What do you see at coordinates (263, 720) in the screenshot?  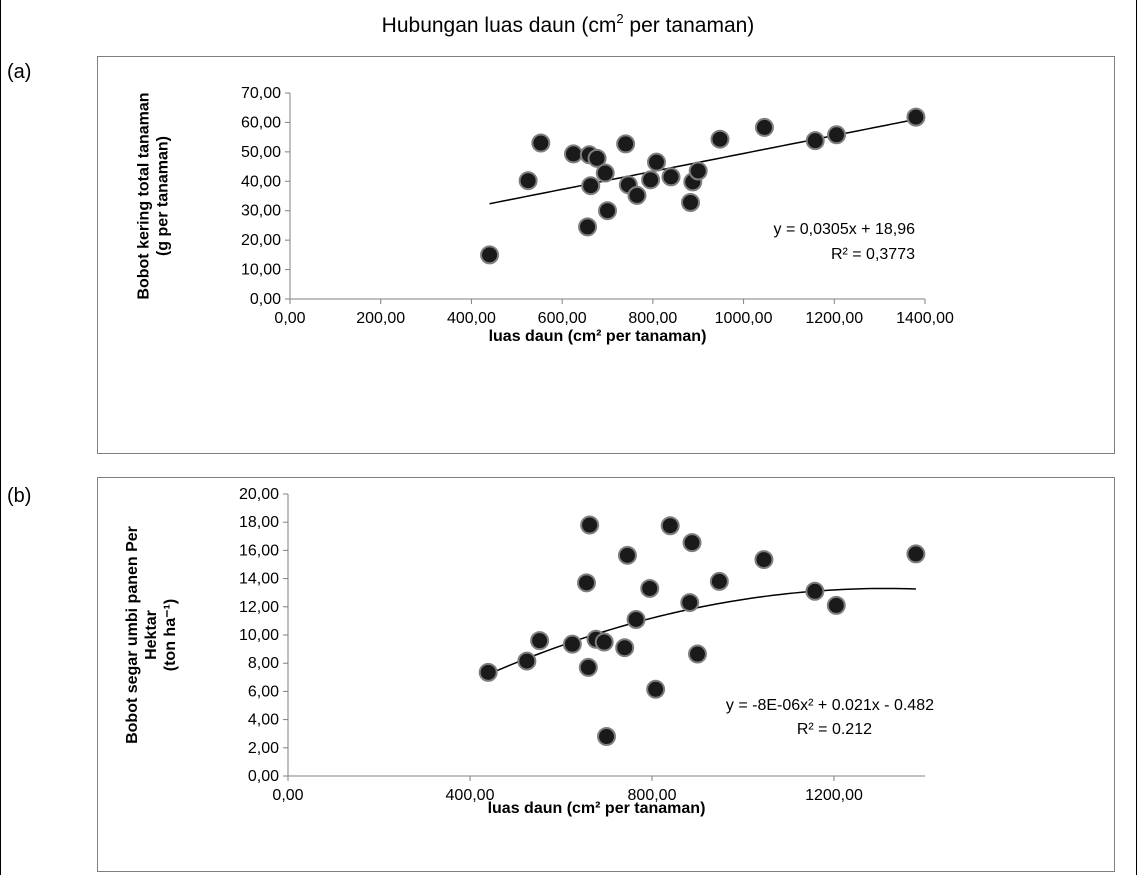 I see `y-tick-label: 4,00` at bounding box center [263, 720].